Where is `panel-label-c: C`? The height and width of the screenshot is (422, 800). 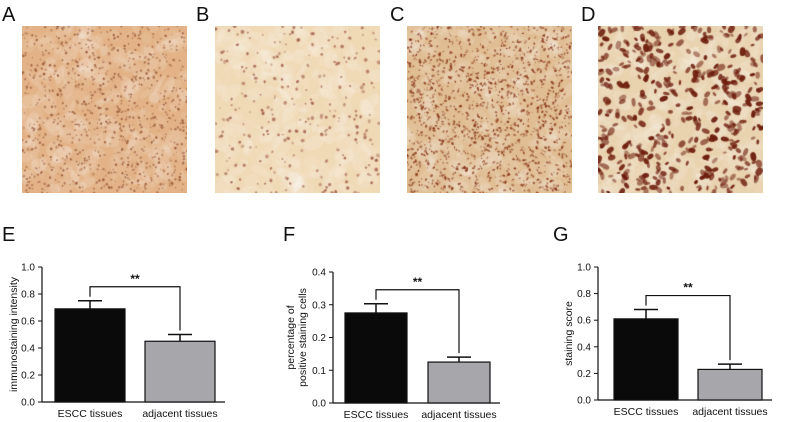
panel-label-c: C is located at coordinates (397, 15).